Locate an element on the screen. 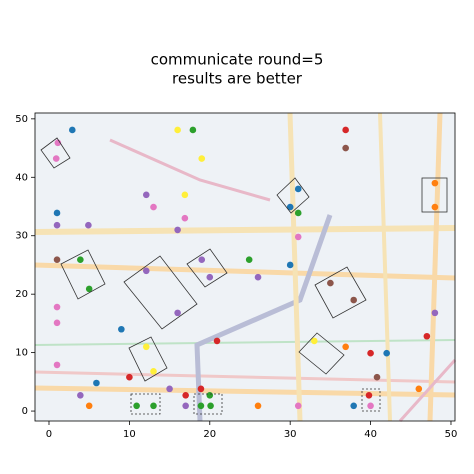 The height and width of the screenshot is (474, 474). y-tick-label: 0 is located at coordinates (25, 411).